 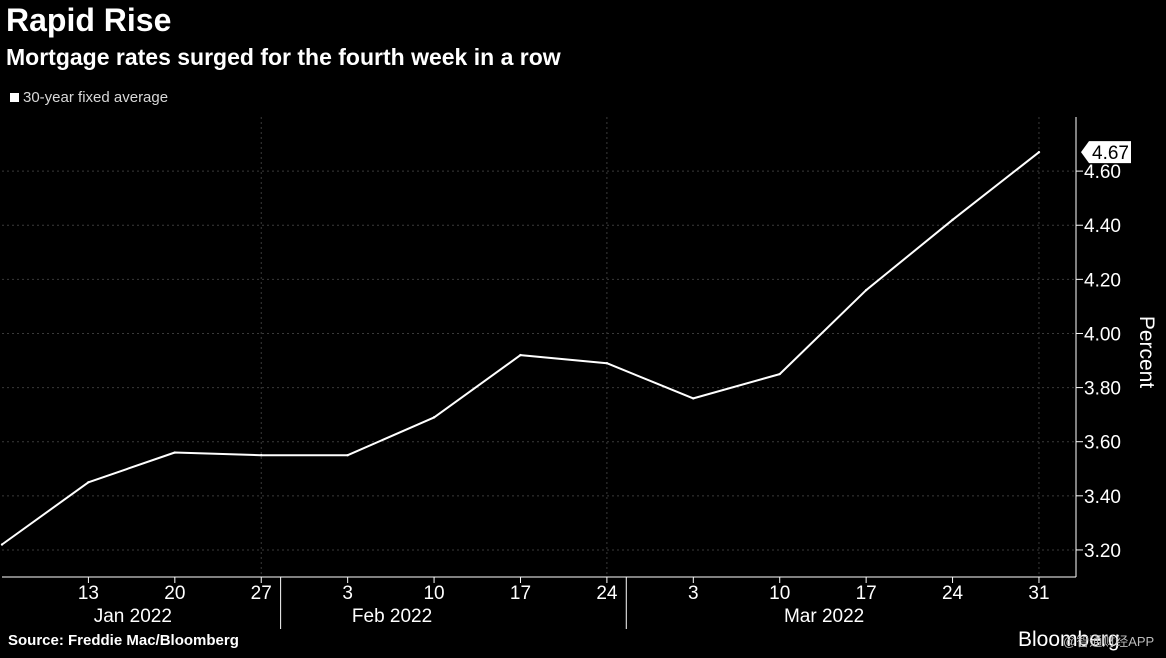 I want to click on legend-swatch, so click(x=14, y=97).